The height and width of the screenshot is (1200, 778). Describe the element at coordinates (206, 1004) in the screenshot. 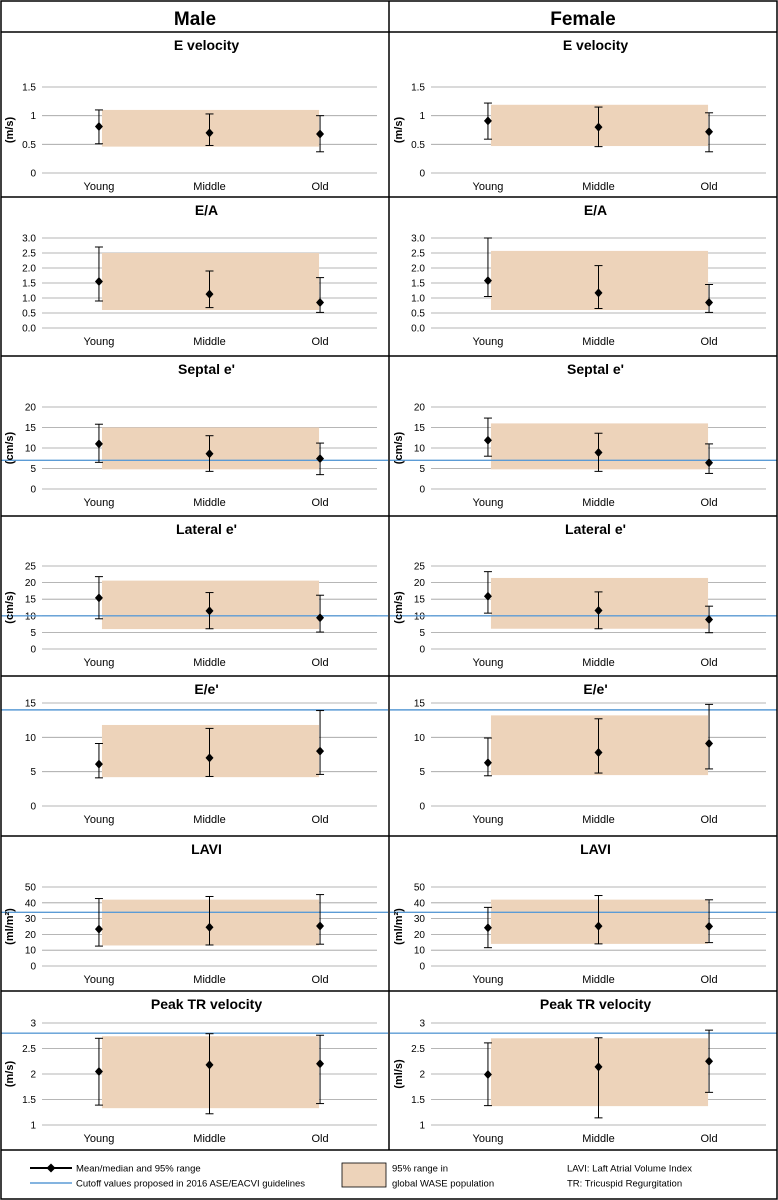

I see `panel-title: Peak TR velocity` at that location.